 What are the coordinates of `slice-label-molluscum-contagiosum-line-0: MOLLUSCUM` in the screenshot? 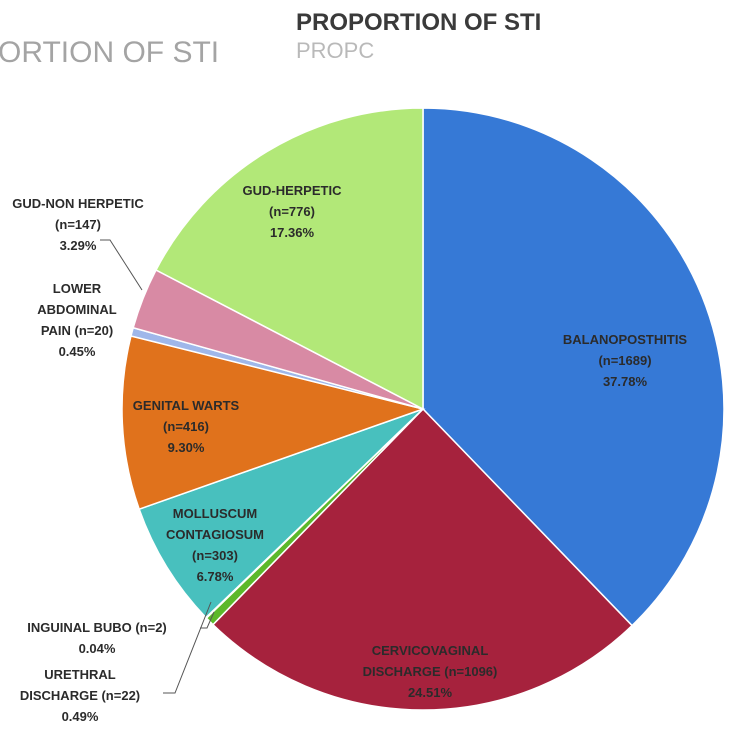 It's located at (215, 513).